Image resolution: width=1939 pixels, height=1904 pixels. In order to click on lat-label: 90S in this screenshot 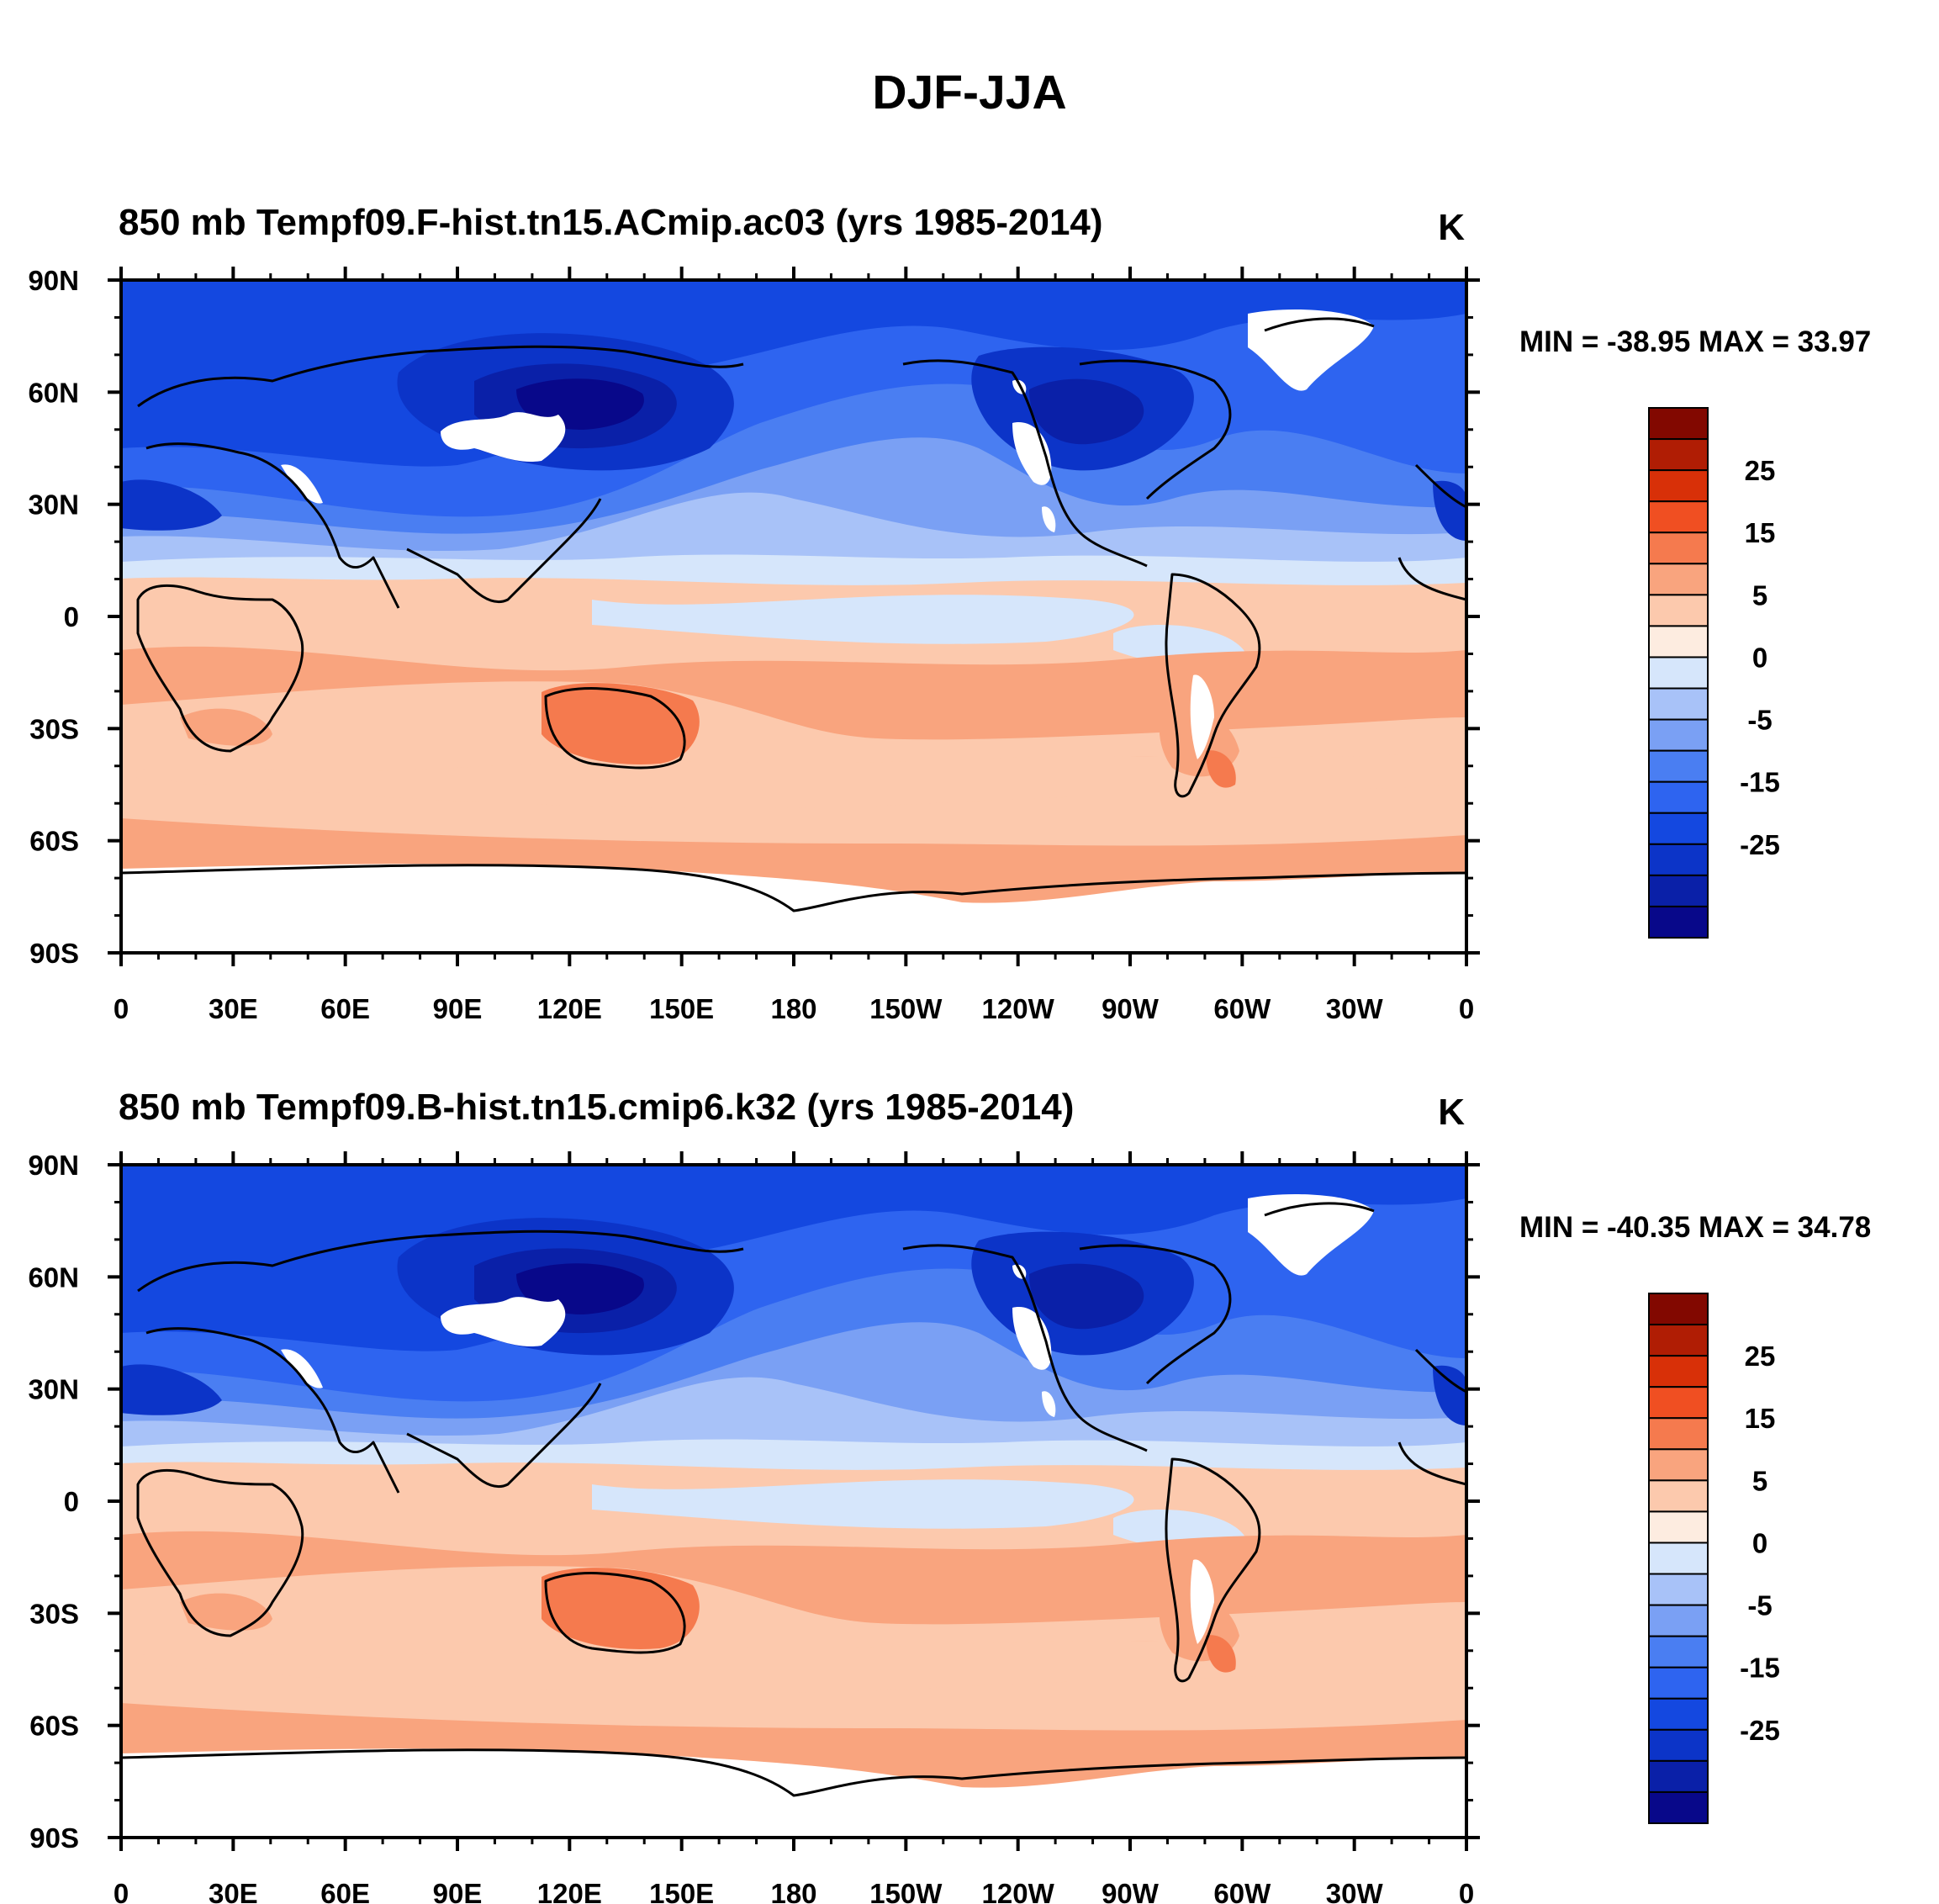, I will do `click(54, 1838)`.